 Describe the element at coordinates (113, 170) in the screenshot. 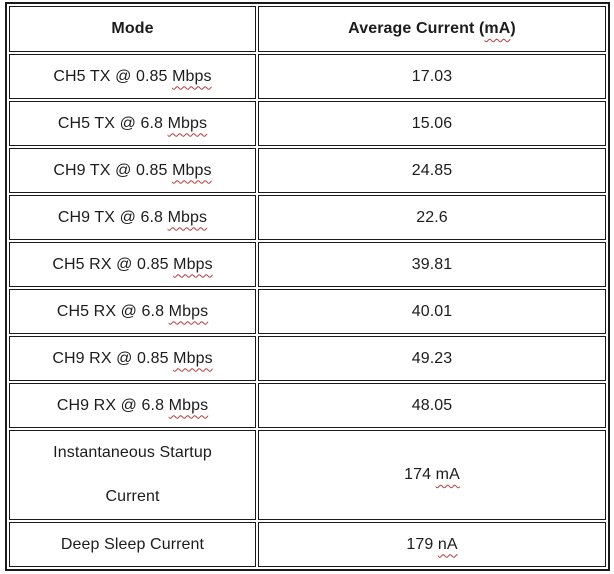

I see `text-segment: CH9 TX @ 0.85` at that location.